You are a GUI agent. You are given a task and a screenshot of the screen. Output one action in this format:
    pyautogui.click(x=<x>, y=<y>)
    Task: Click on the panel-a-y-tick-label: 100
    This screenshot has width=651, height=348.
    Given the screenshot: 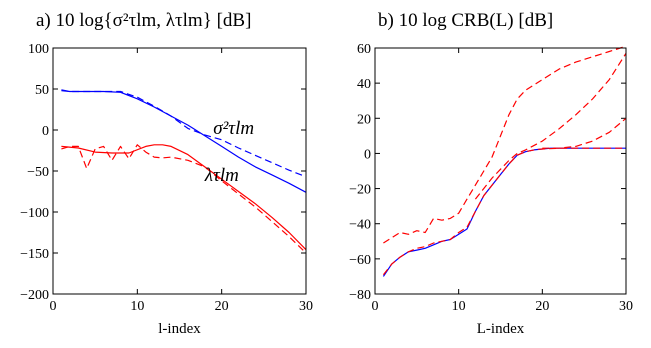 What is the action you would take?
    pyautogui.click(x=38, y=49)
    